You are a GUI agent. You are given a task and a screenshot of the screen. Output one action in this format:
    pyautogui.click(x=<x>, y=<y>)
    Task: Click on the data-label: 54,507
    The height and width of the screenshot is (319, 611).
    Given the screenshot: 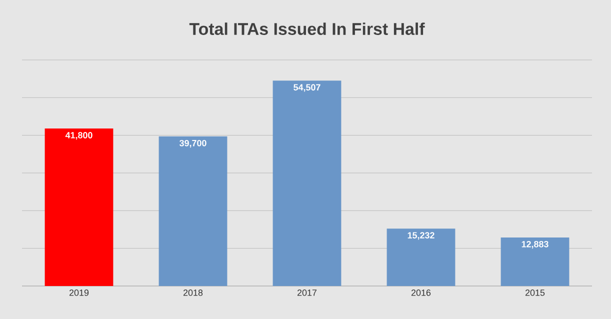 What is the action you would take?
    pyautogui.click(x=307, y=88)
    